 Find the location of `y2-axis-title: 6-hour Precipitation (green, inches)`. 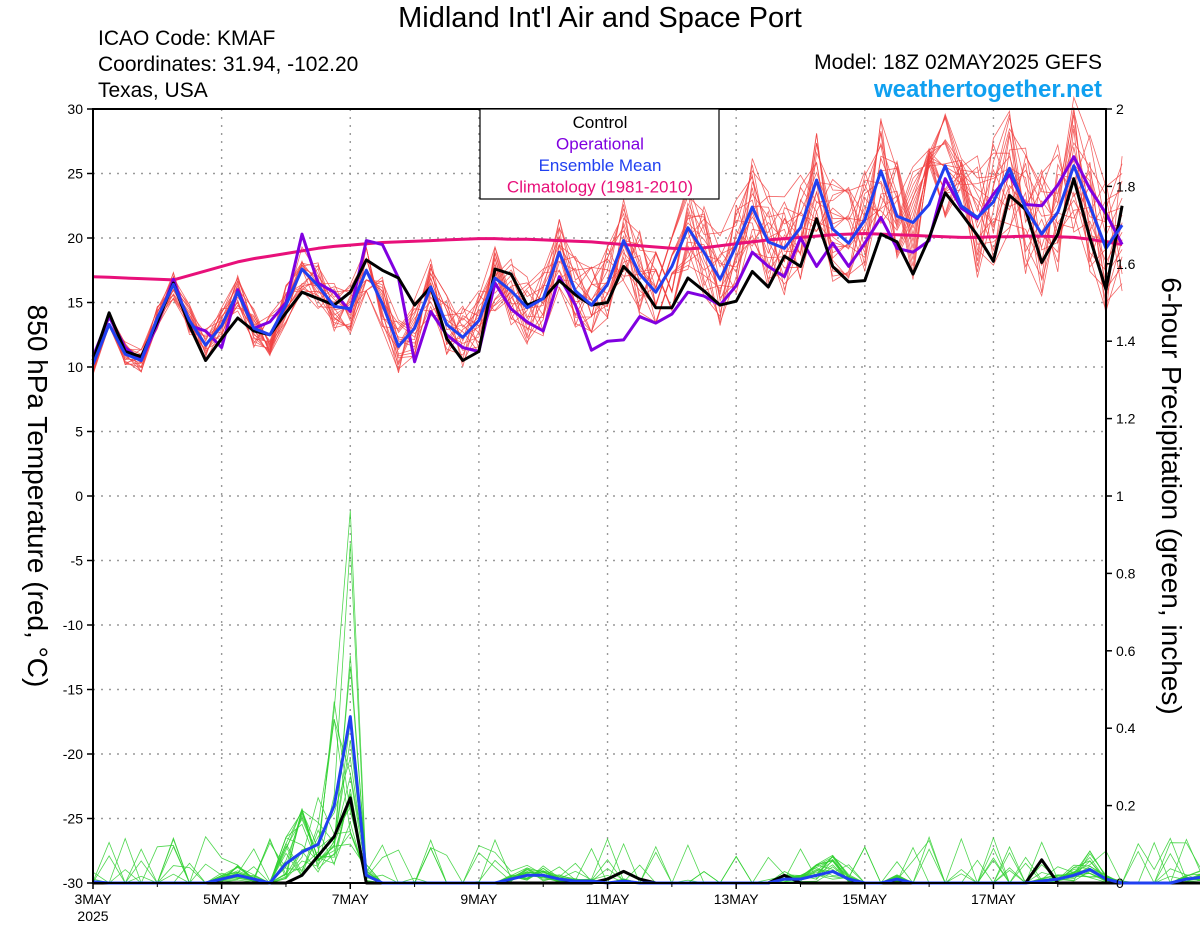

y2-axis-title: 6-hour Precipitation (green, inches) is located at coordinates (1171, 495).